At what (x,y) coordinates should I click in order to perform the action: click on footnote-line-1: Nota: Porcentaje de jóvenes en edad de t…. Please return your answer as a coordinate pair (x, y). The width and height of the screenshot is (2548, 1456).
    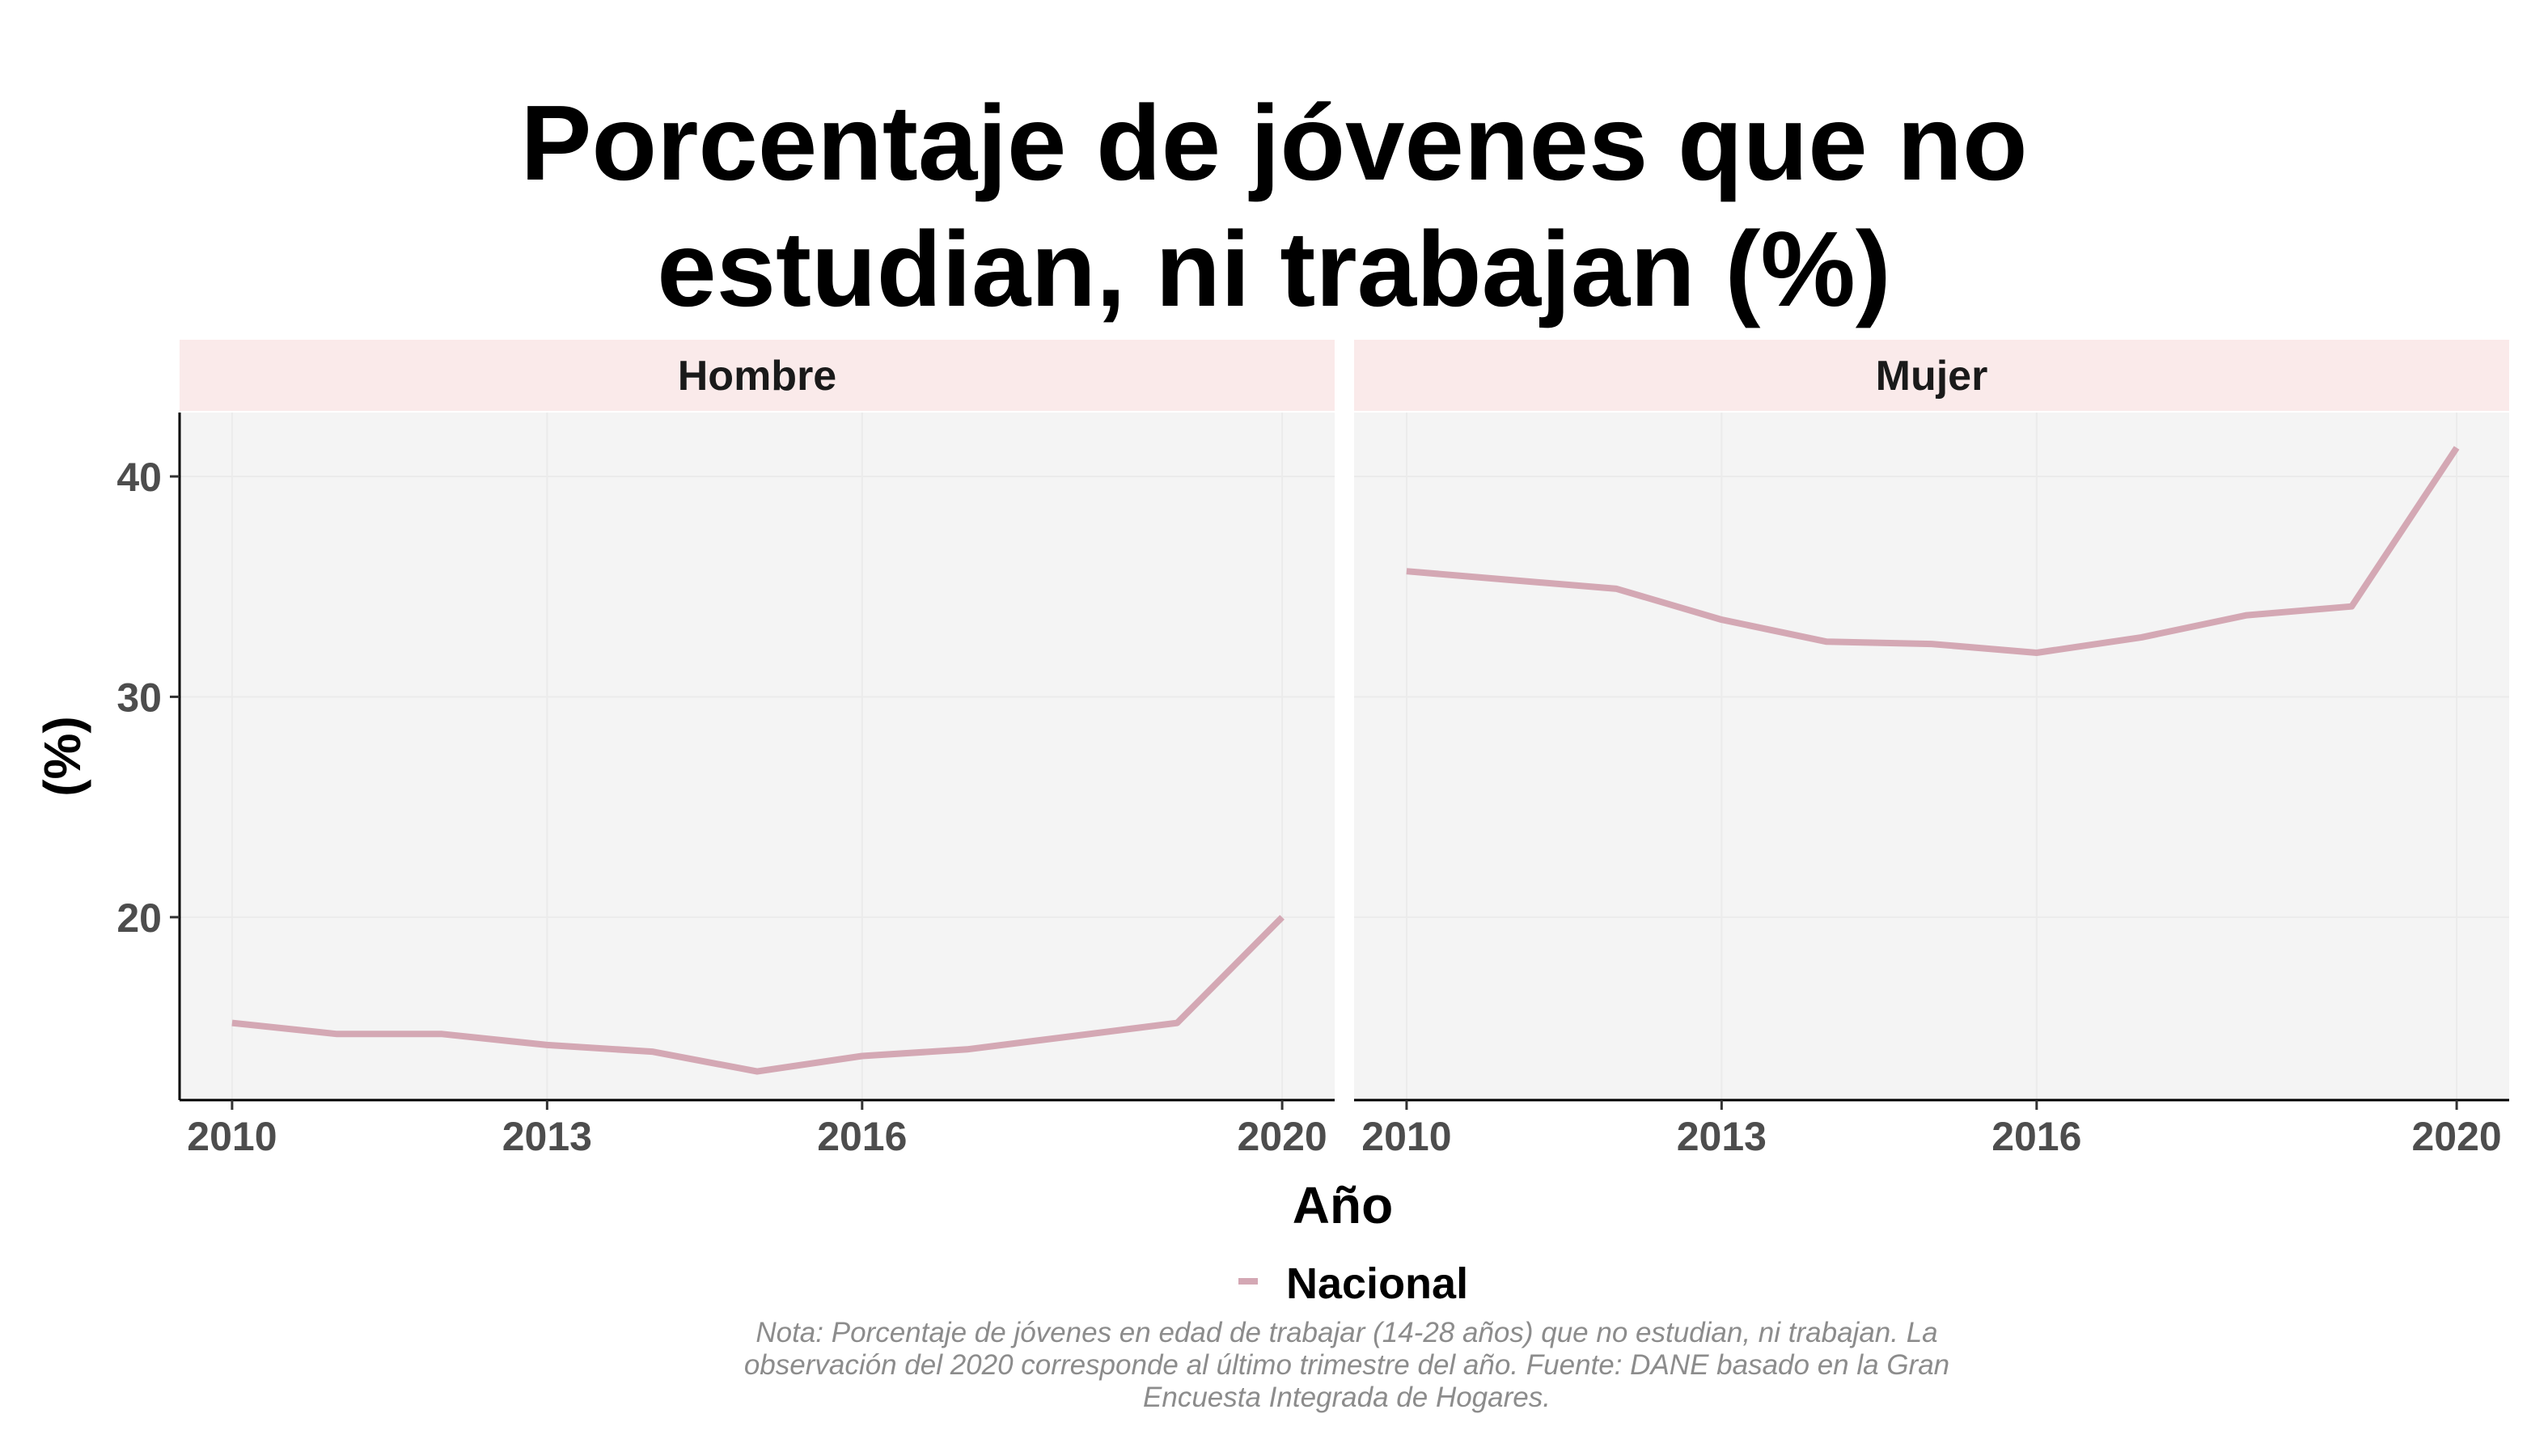
    Looking at the image, I should click on (1347, 1332).